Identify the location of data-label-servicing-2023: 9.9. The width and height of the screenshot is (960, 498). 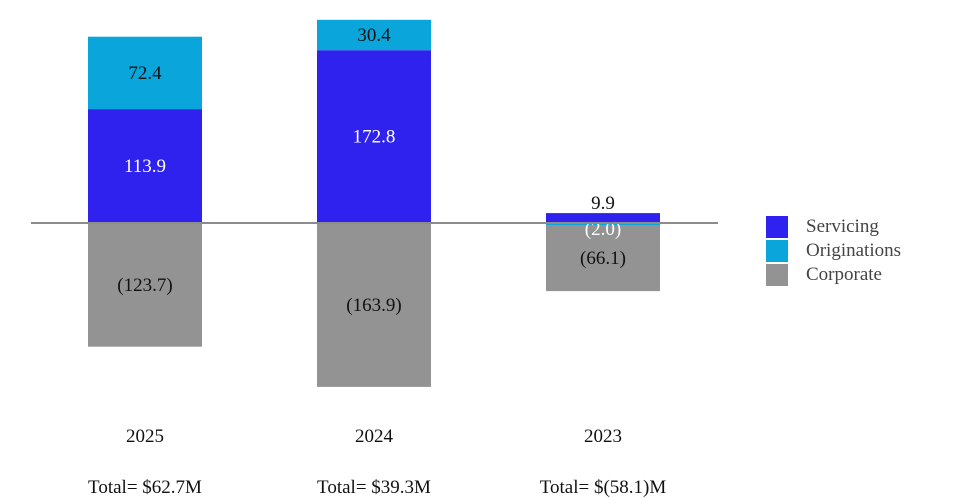
(603, 203).